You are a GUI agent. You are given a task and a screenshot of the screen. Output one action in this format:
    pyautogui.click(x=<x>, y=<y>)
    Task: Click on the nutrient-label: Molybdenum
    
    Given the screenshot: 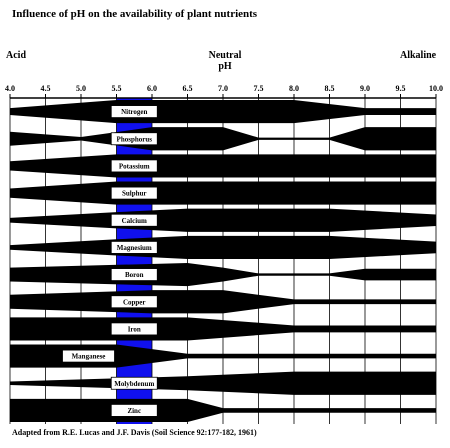 What is the action you would take?
    pyautogui.click(x=134, y=384)
    